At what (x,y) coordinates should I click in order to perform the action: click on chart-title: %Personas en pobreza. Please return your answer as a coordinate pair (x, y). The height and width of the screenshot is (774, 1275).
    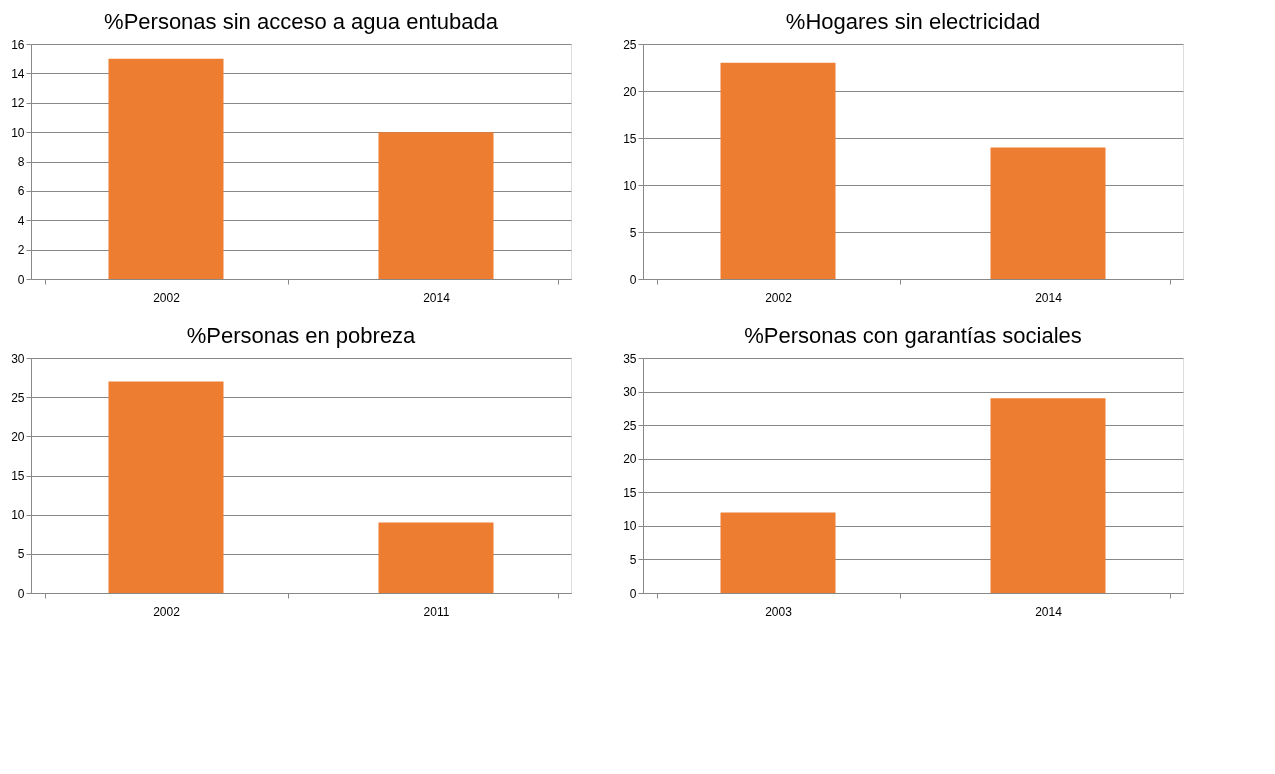
    Looking at the image, I should click on (301, 335).